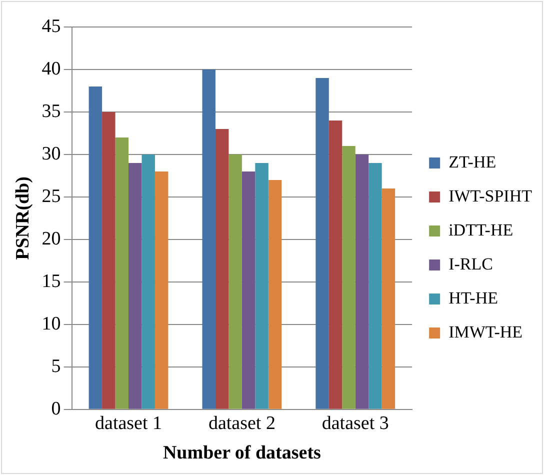 The width and height of the screenshot is (544, 475). What do you see at coordinates (23, 218) in the screenshot?
I see `y-axis-title: PSNR(db)` at bounding box center [23, 218].